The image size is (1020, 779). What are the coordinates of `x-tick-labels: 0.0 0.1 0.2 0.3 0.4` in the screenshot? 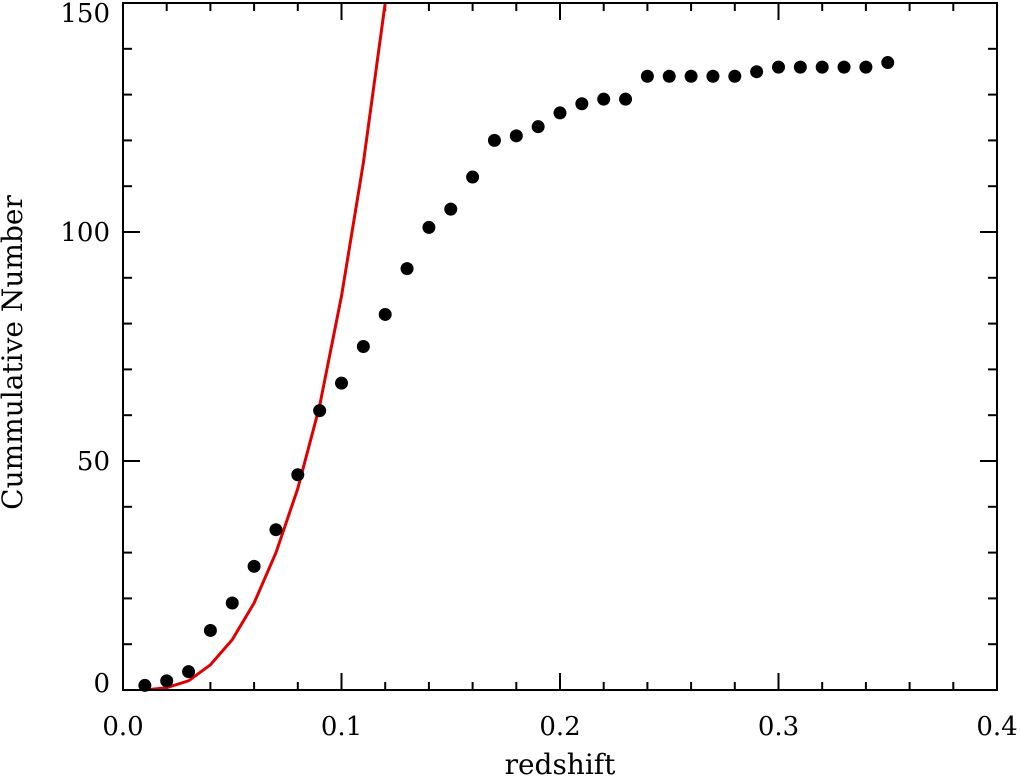 It's located at (559, 727).